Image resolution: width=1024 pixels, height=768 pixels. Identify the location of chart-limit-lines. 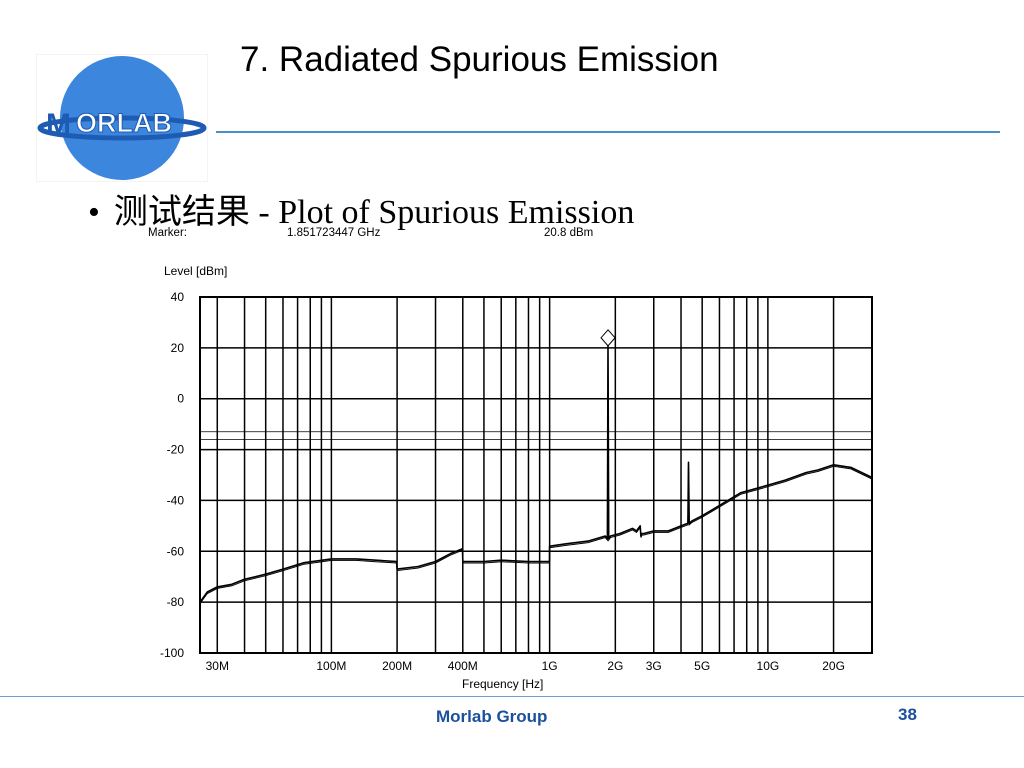
(536, 435).